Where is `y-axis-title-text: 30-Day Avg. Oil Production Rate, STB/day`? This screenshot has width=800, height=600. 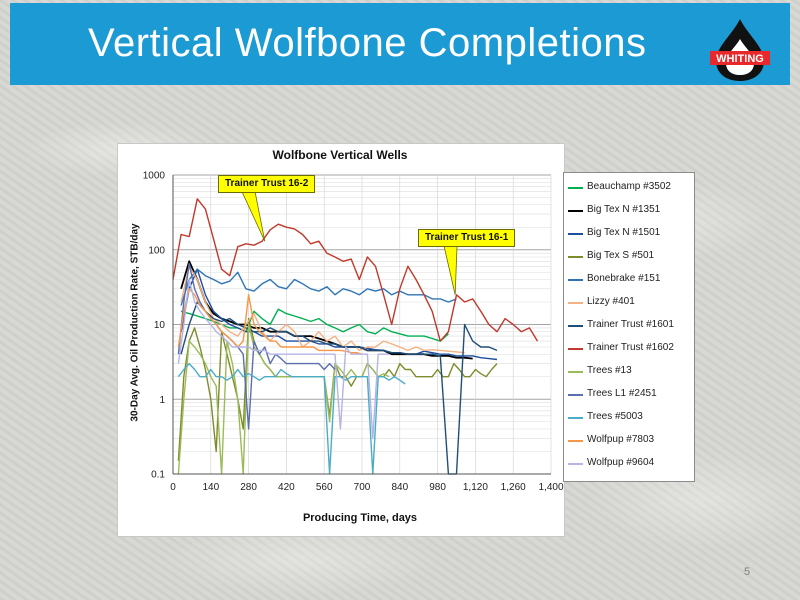 y-axis-title-text: 30-Day Avg. Oil Production Rate, STB/day is located at coordinates (135, 322).